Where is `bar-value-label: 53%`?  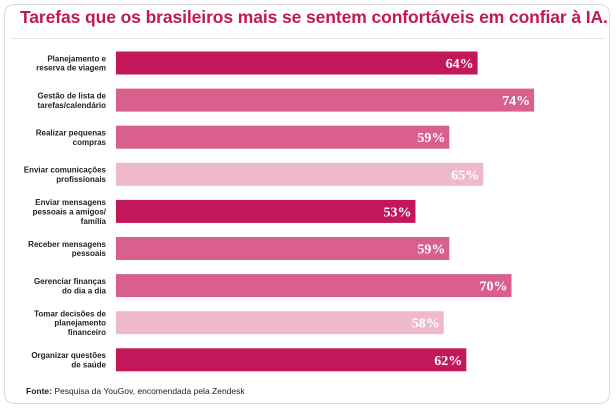 bar-value-label: 53% is located at coordinates (397, 212).